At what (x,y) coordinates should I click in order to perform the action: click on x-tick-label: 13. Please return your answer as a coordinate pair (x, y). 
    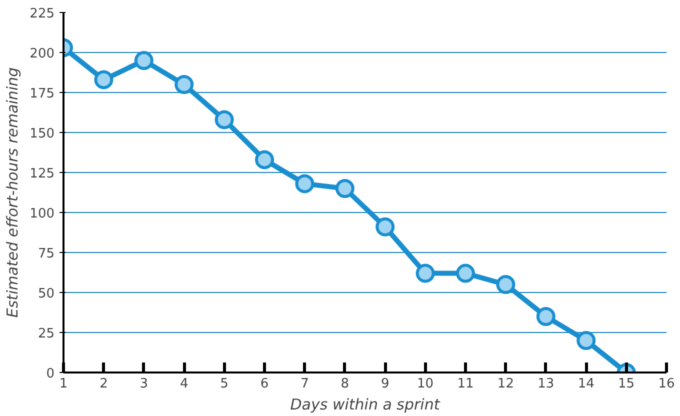
    Looking at the image, I should click on (546, 384).